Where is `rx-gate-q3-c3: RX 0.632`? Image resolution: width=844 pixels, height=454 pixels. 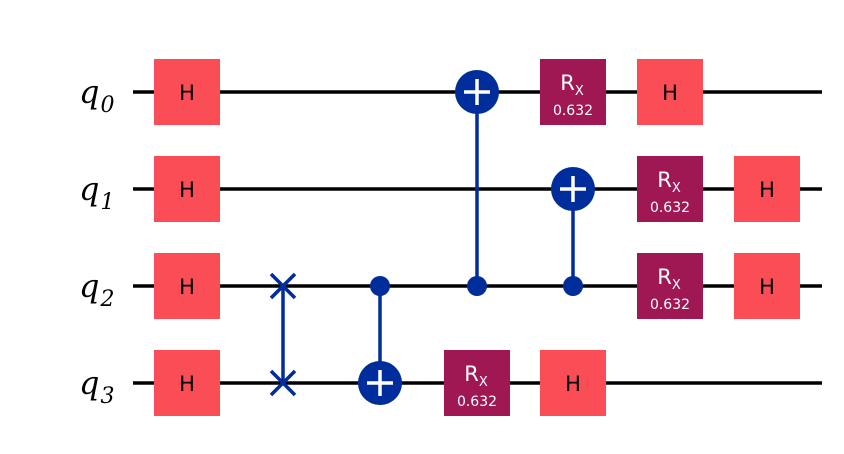 rx-gate-q3-c3: RX 0.632 is located at coordinates (477, 383).